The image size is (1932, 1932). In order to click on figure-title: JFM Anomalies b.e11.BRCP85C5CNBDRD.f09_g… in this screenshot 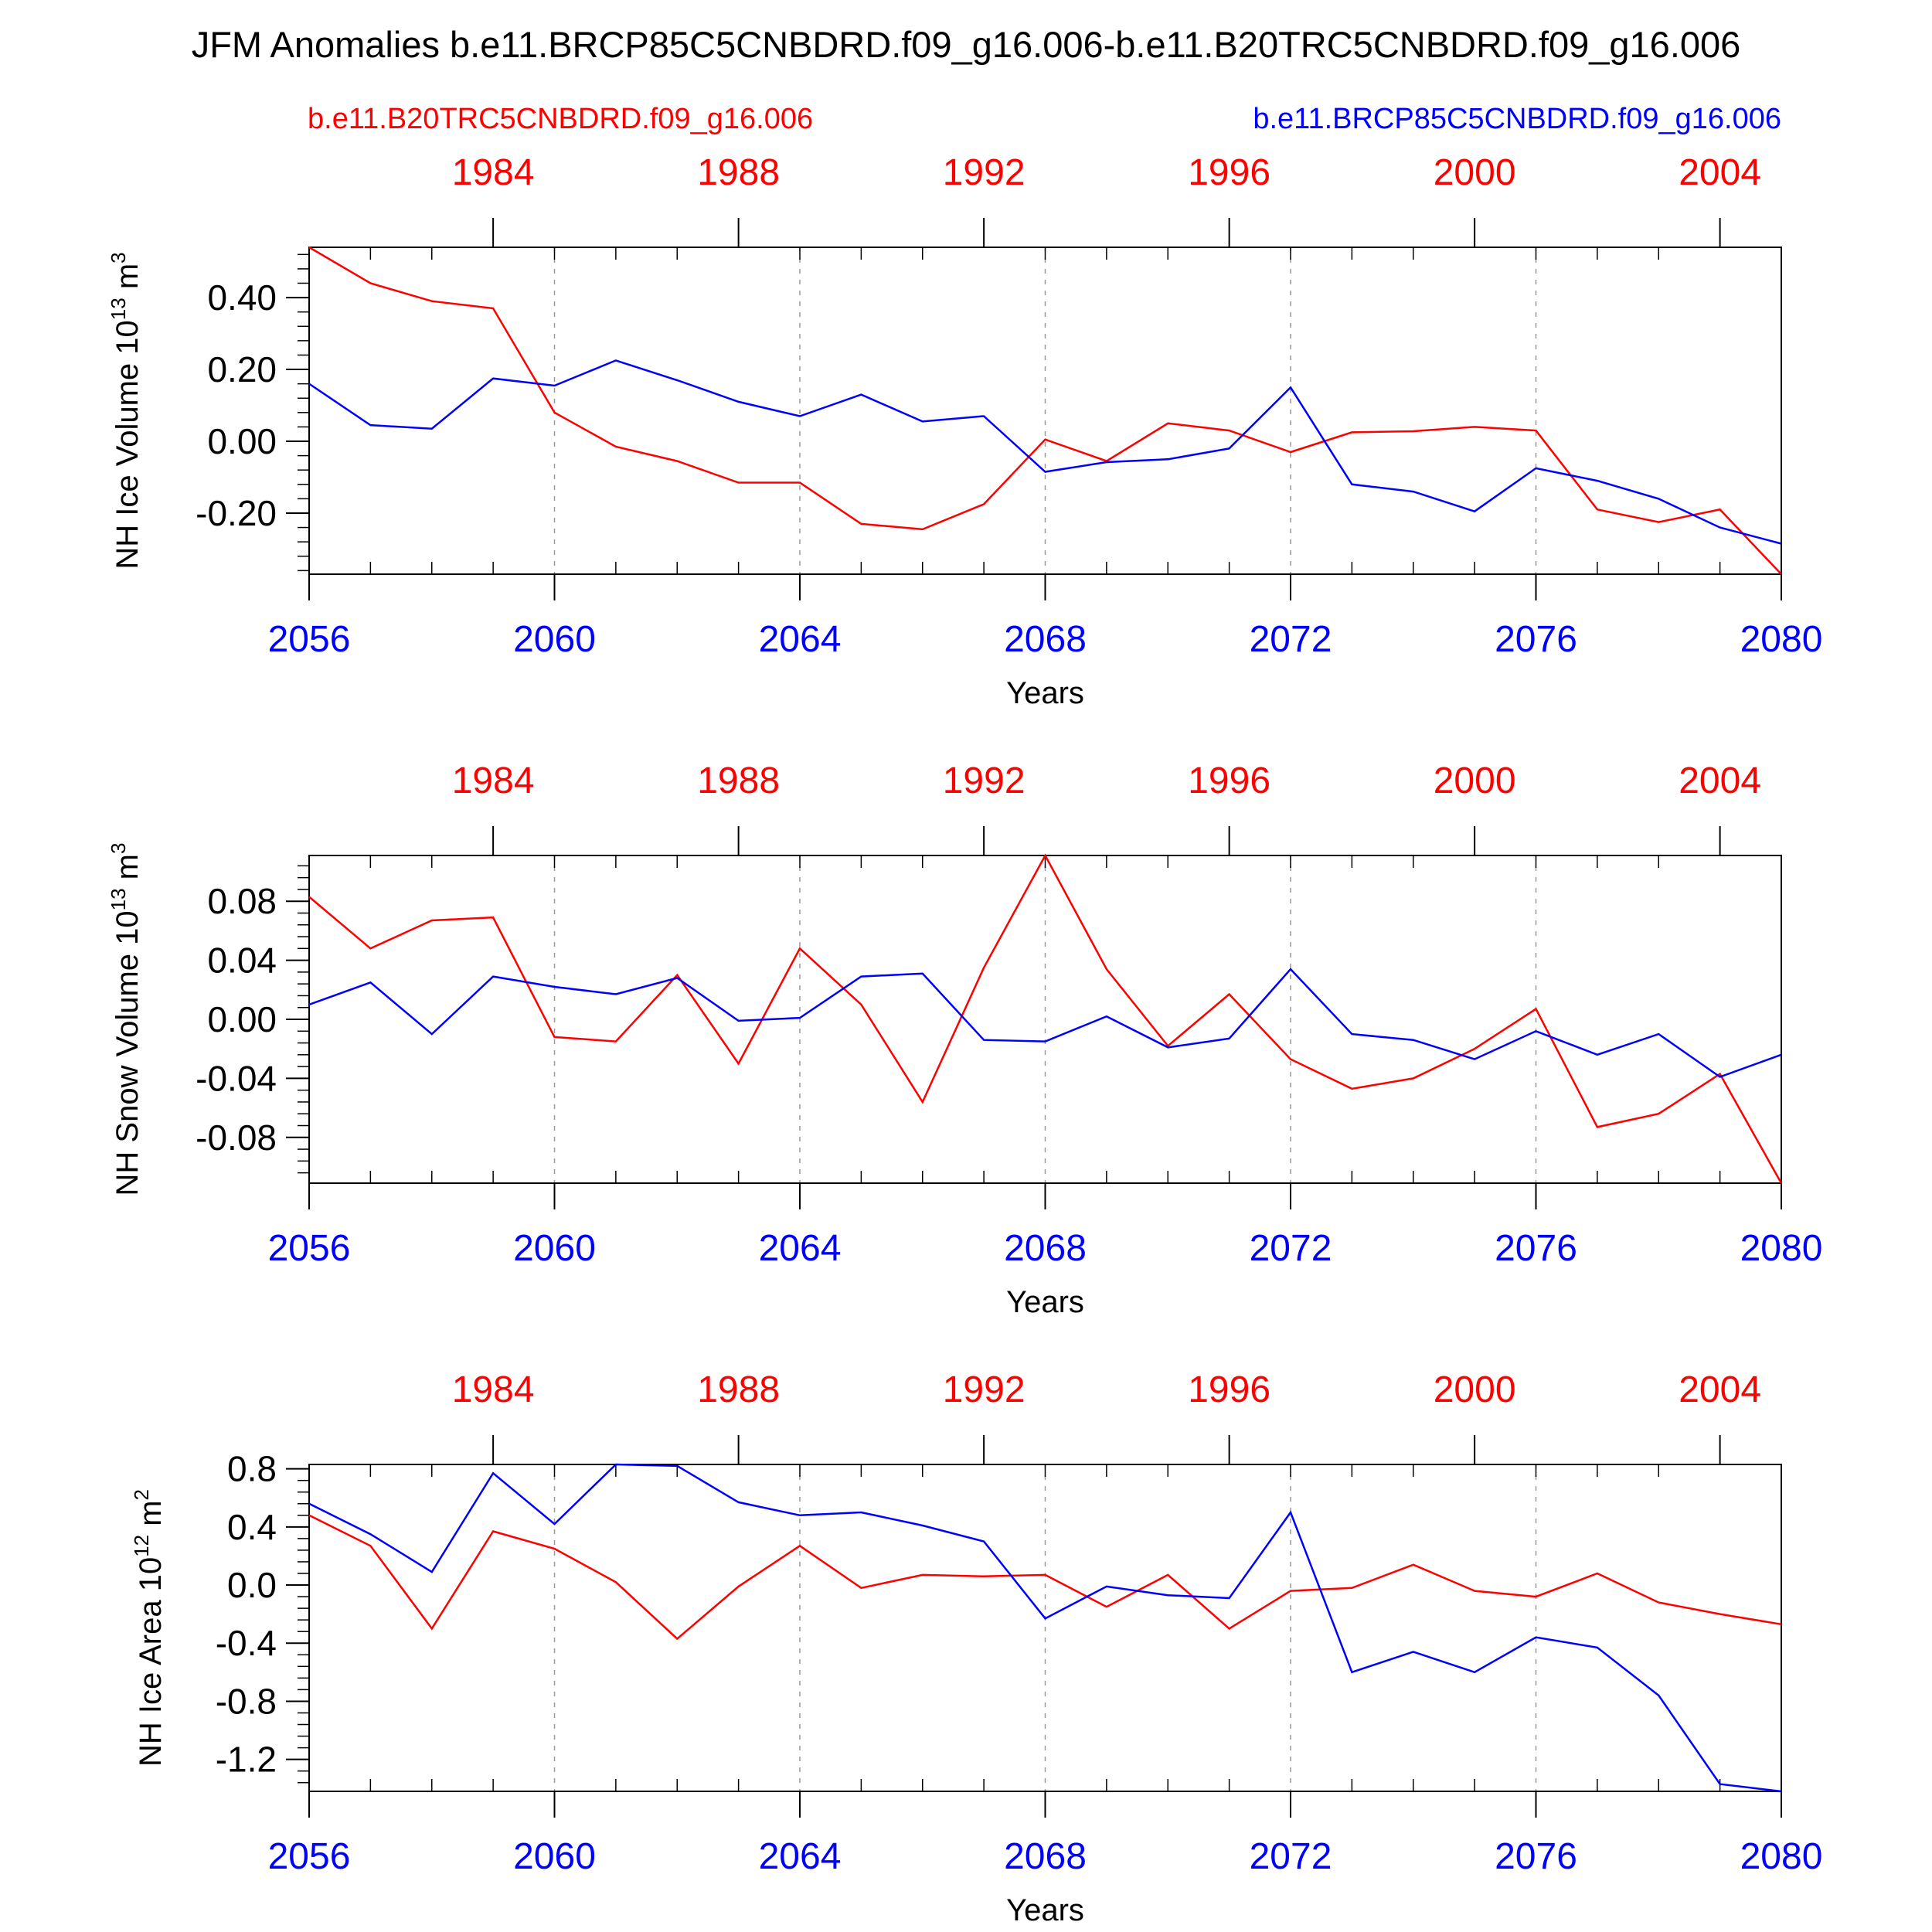, I will do `click(967, 45)`.